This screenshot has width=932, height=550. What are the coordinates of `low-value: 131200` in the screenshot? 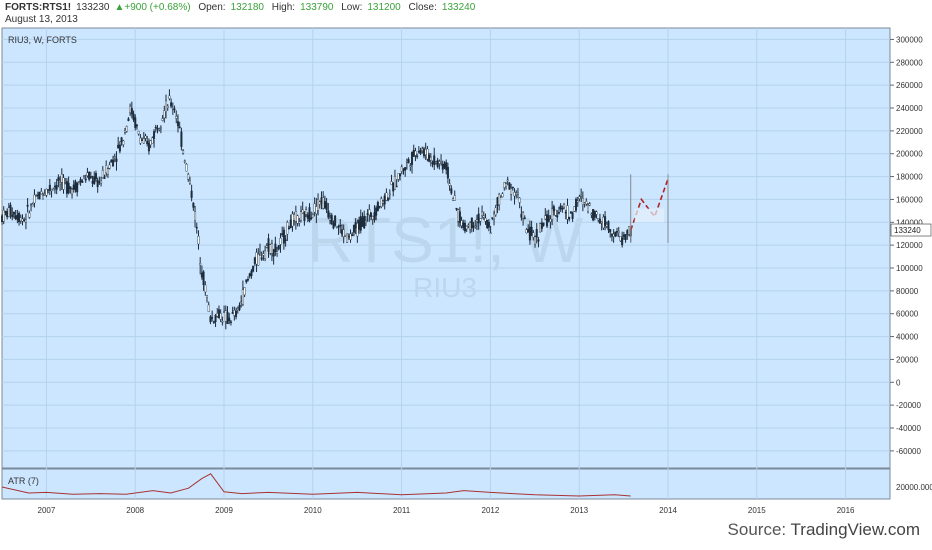 It's located at (384, 7).